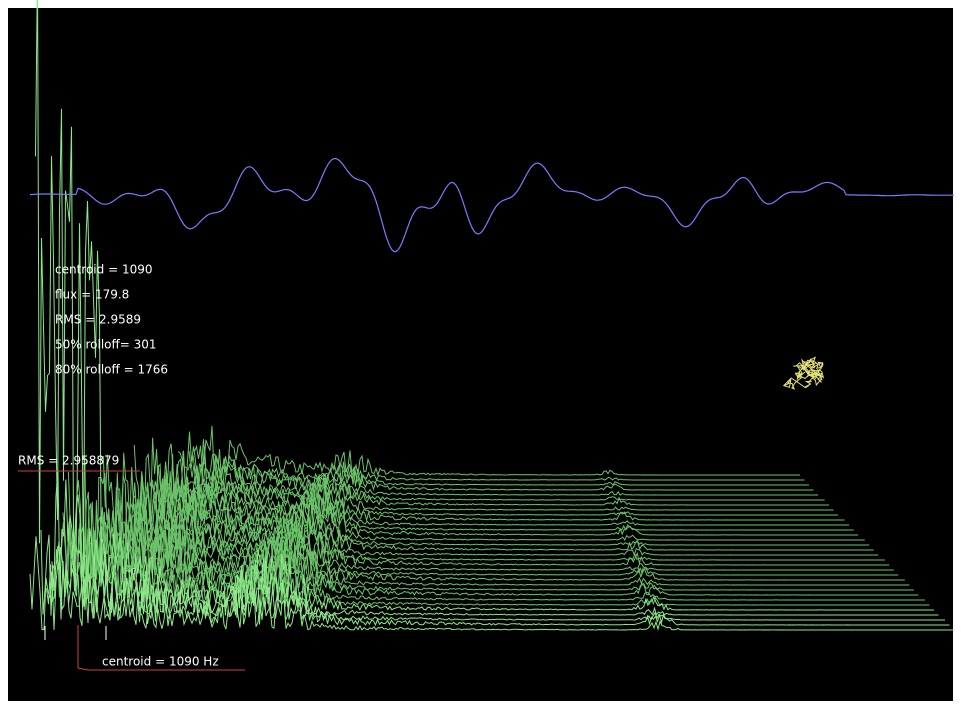  I want to click on stat-text: centroid = 1090, so click(103, 270).